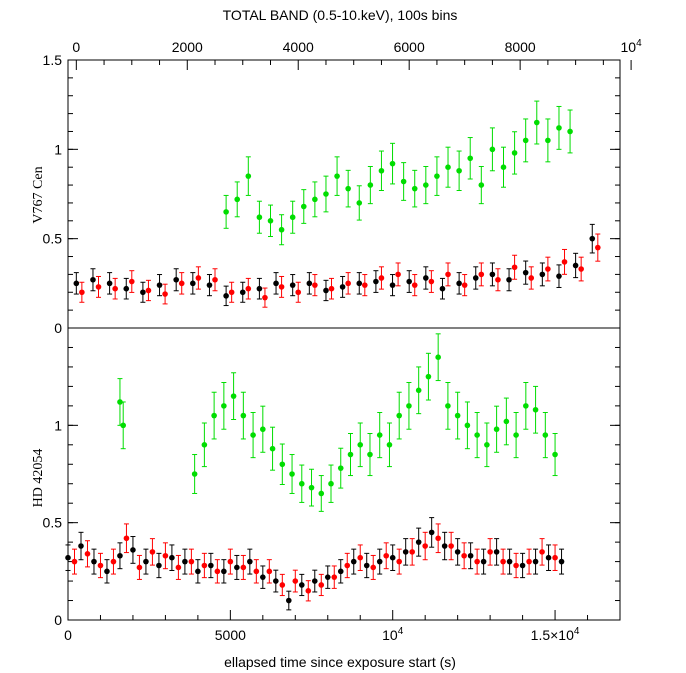  Describe the element at coordinates (76, 47) in the screenshot. I see `top-axis-tick-label: 0` at that location.